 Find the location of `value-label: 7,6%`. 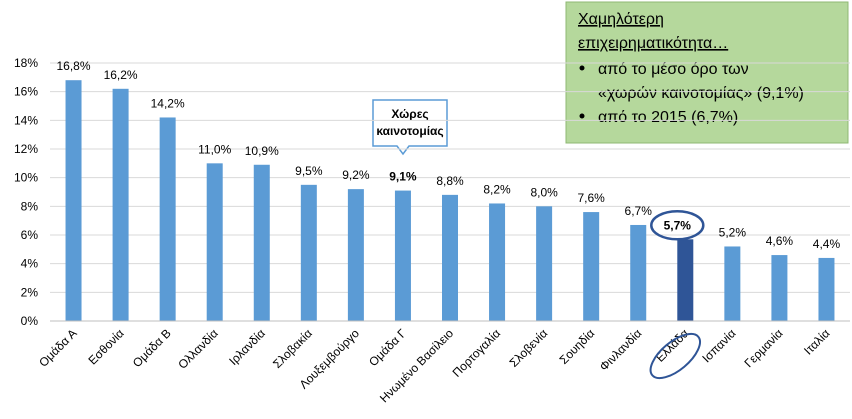

value-label: 7,6% is located at coordinates (591, 198).